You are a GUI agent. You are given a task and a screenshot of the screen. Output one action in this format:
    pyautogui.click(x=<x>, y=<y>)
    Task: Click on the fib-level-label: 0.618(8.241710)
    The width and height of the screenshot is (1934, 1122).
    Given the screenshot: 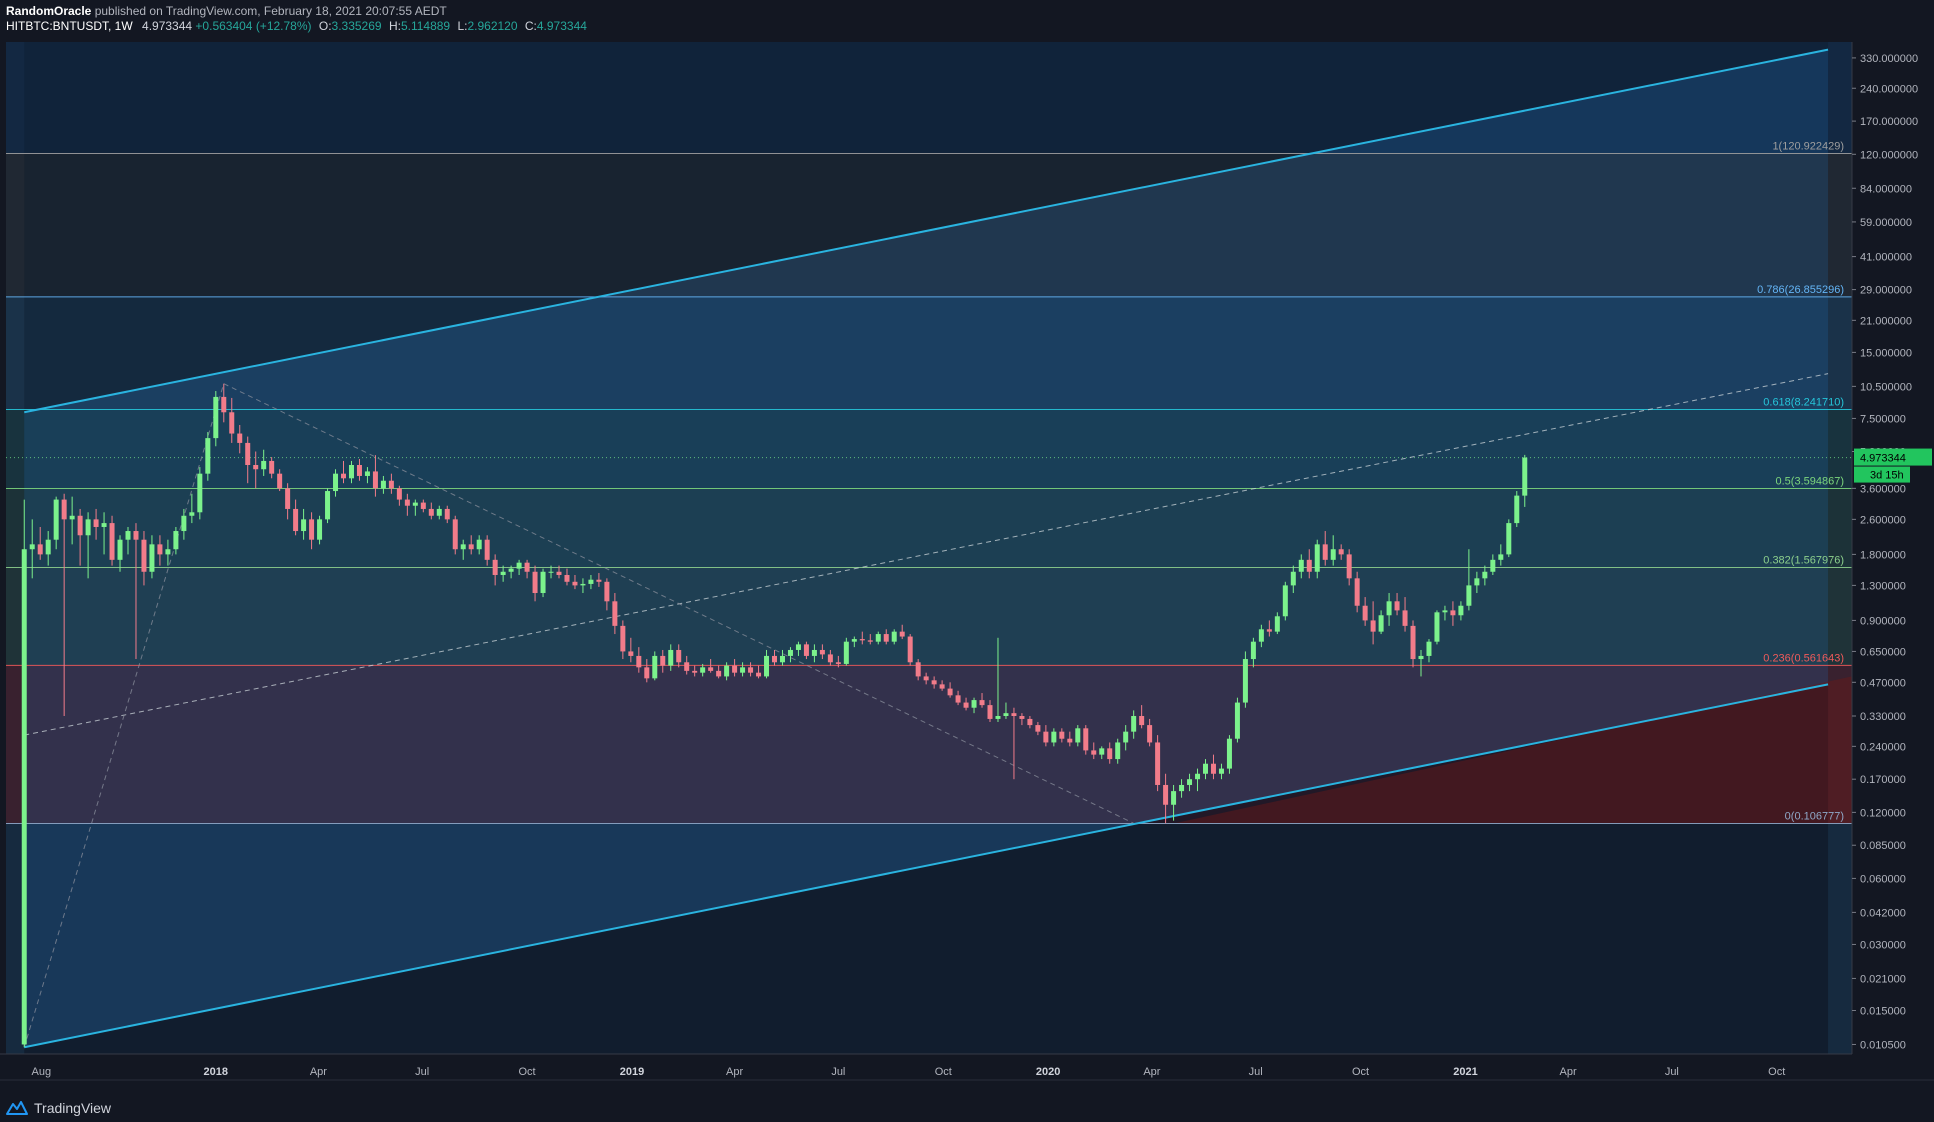 What is the action you would take?
    pyautogui.click(x=1803, y=402)
    